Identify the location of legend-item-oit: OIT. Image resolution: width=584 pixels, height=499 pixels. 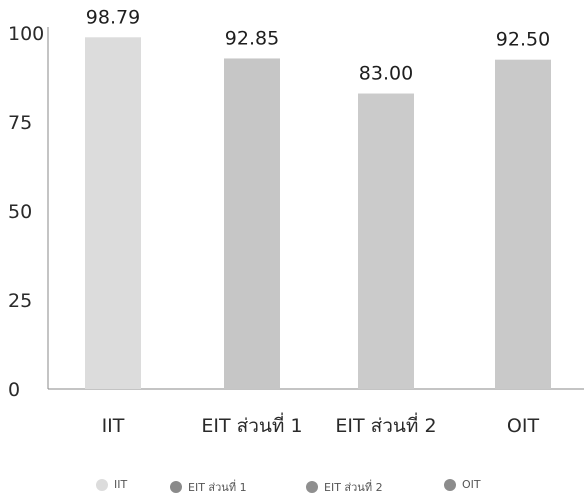
(462, 484).